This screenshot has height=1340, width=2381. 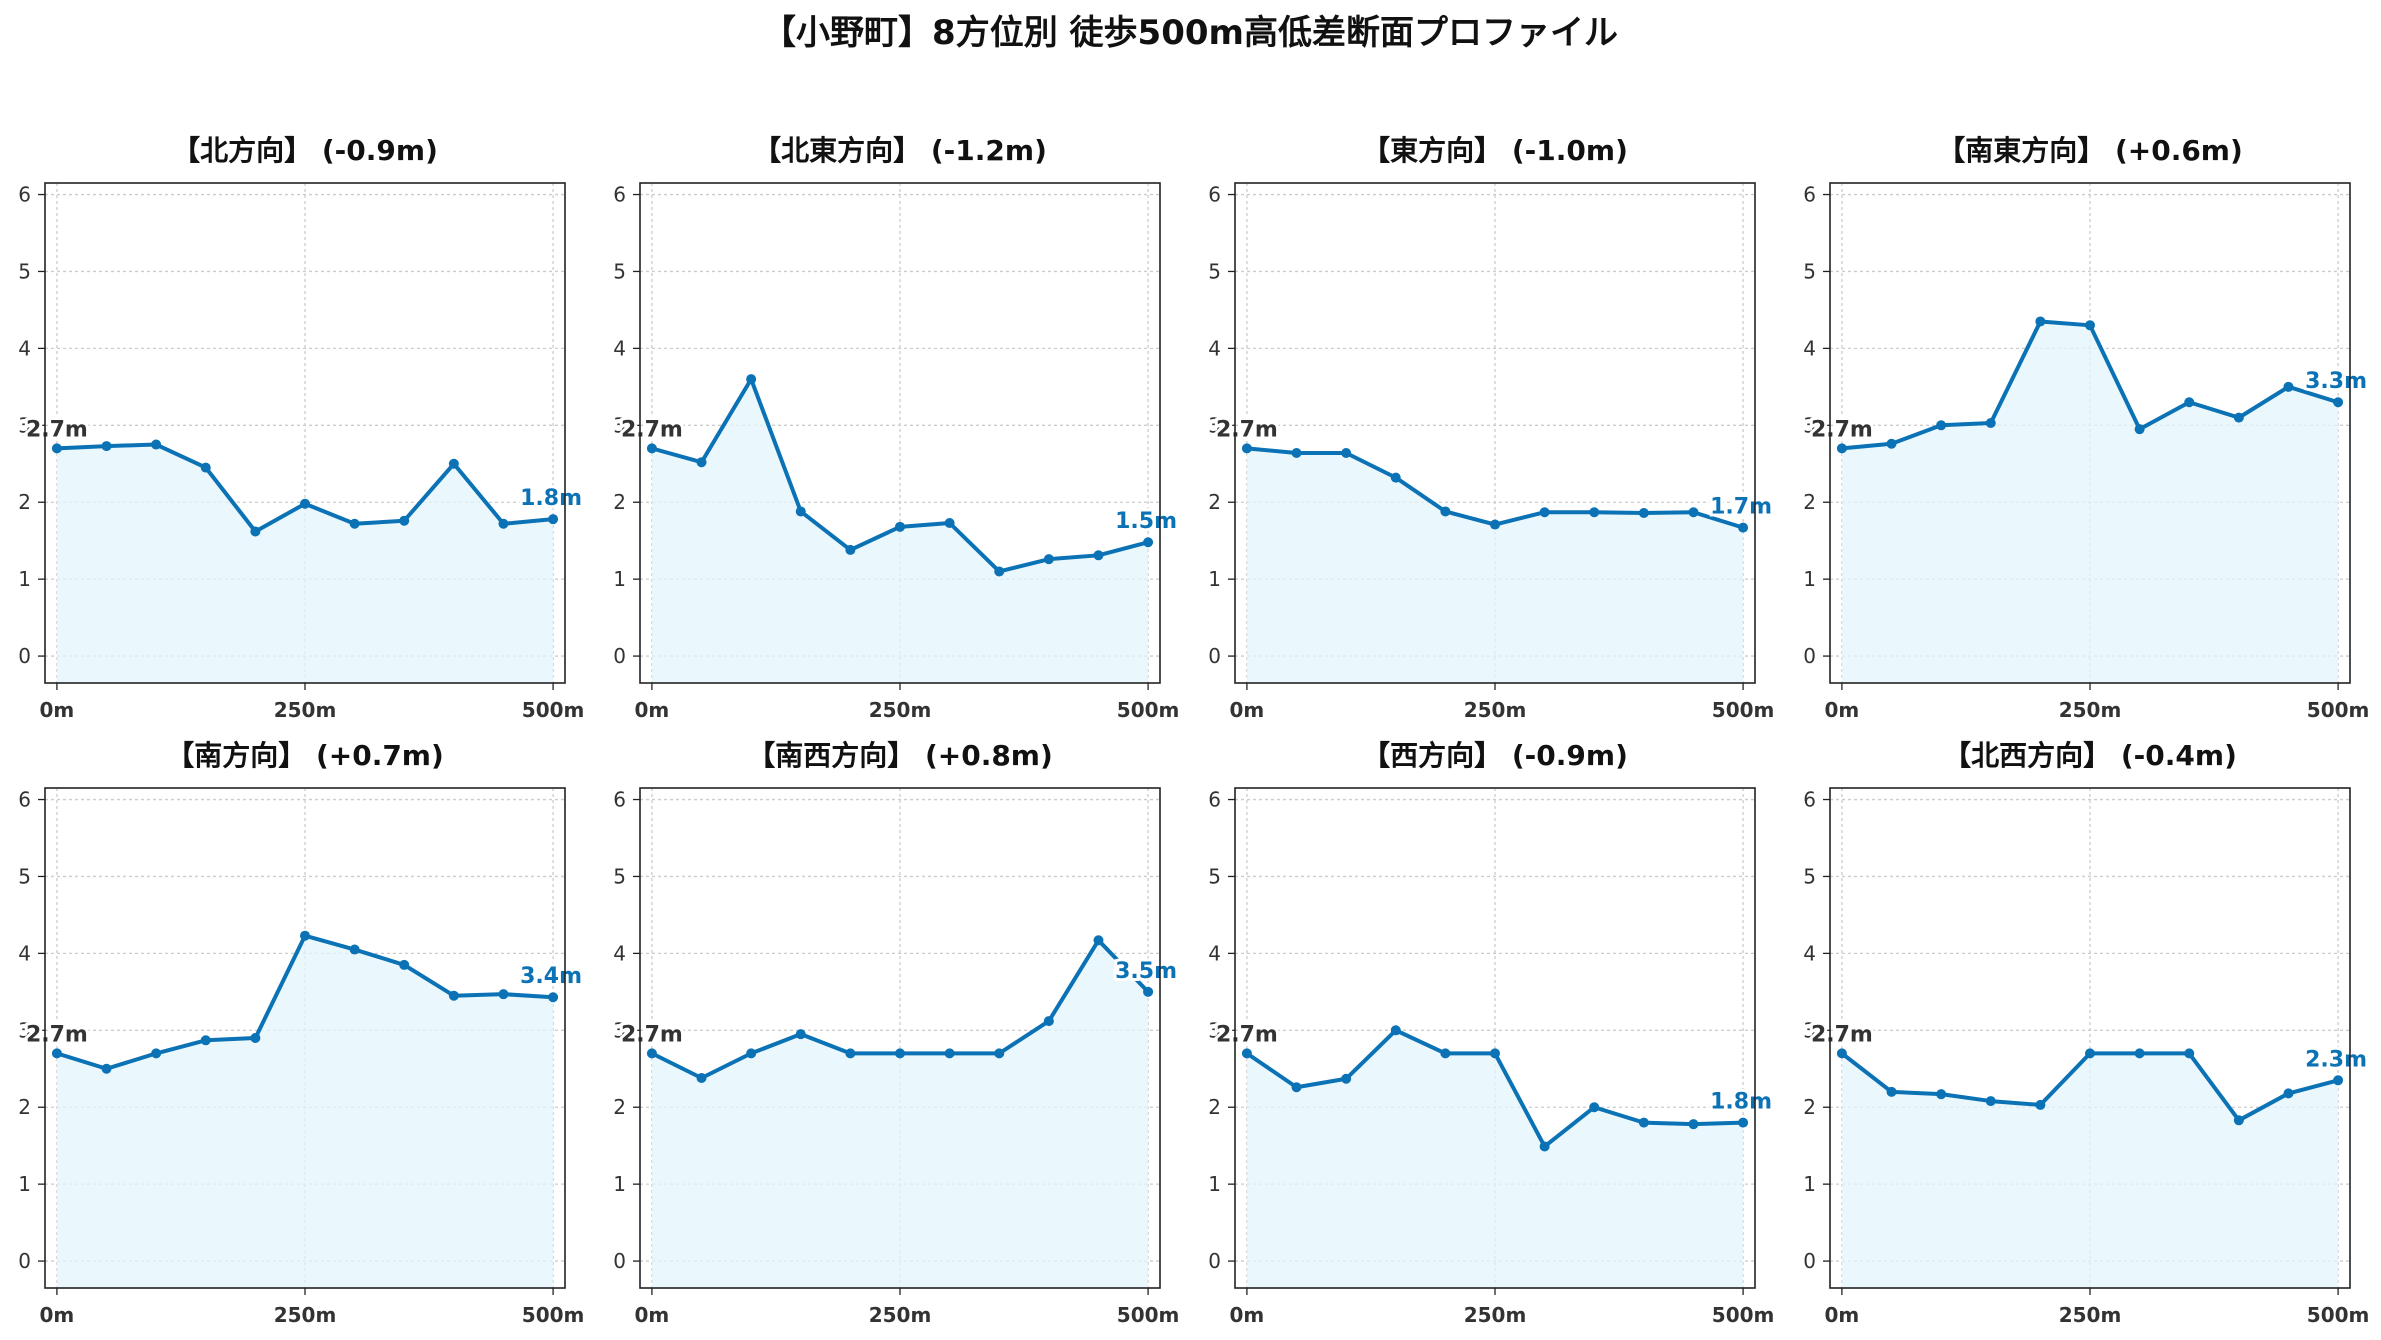 I want to click on subplot-title: 【北東方向】 (-1.2m), so click(x=900, y=150).